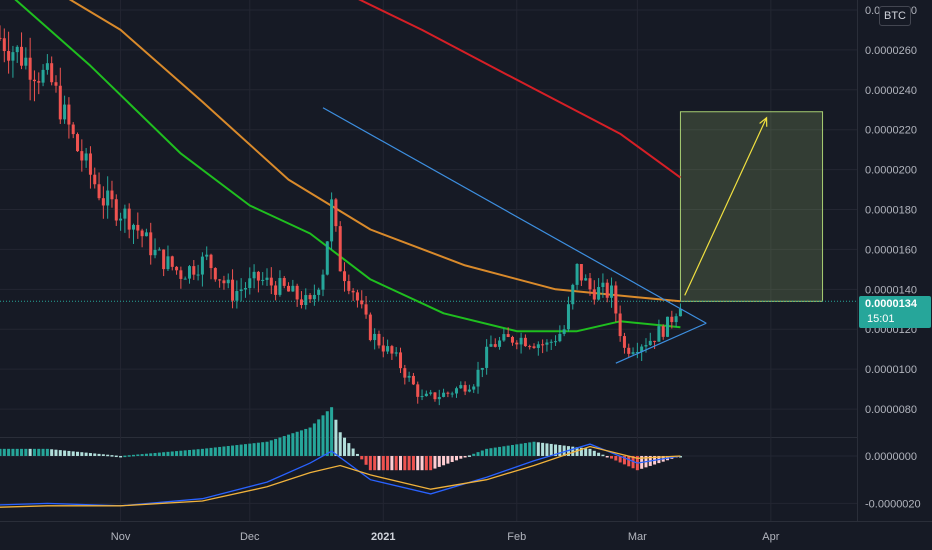  What do you see at coordinates (891, 457) in the screenshot?
I see `macd-y-tick-label: 0.0000000` at bounding box center [891, 457].